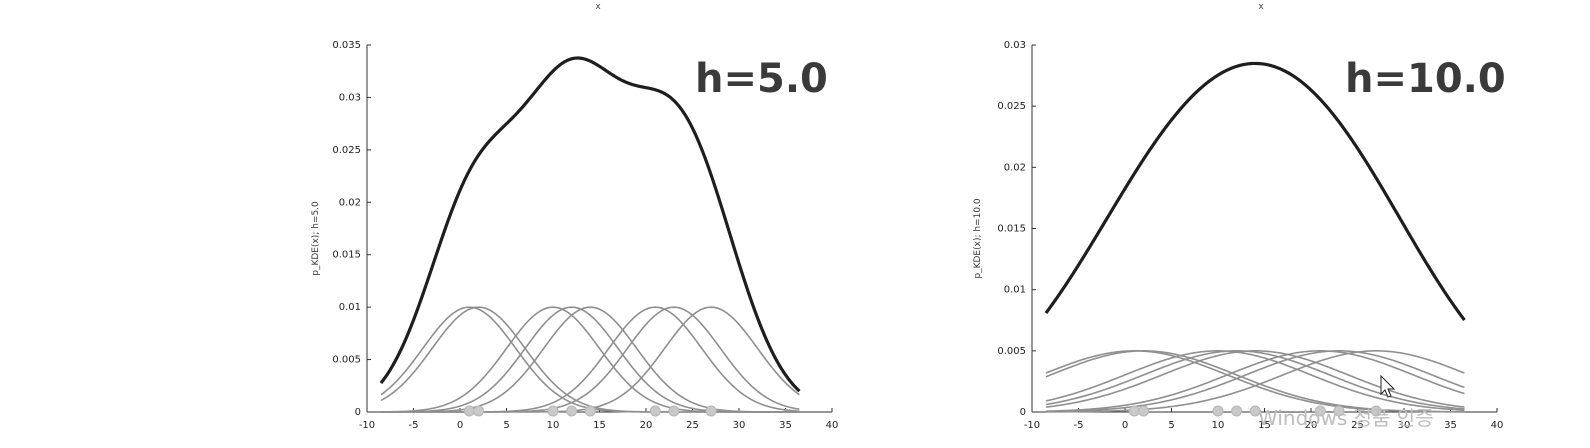 Image resolution: width=1590 pixels, height=448 pixels. Describe the element at coordinates (1346, 418) in the screenshot. I see `windows-activation-watermark: Windows 정품 인증` at that location.